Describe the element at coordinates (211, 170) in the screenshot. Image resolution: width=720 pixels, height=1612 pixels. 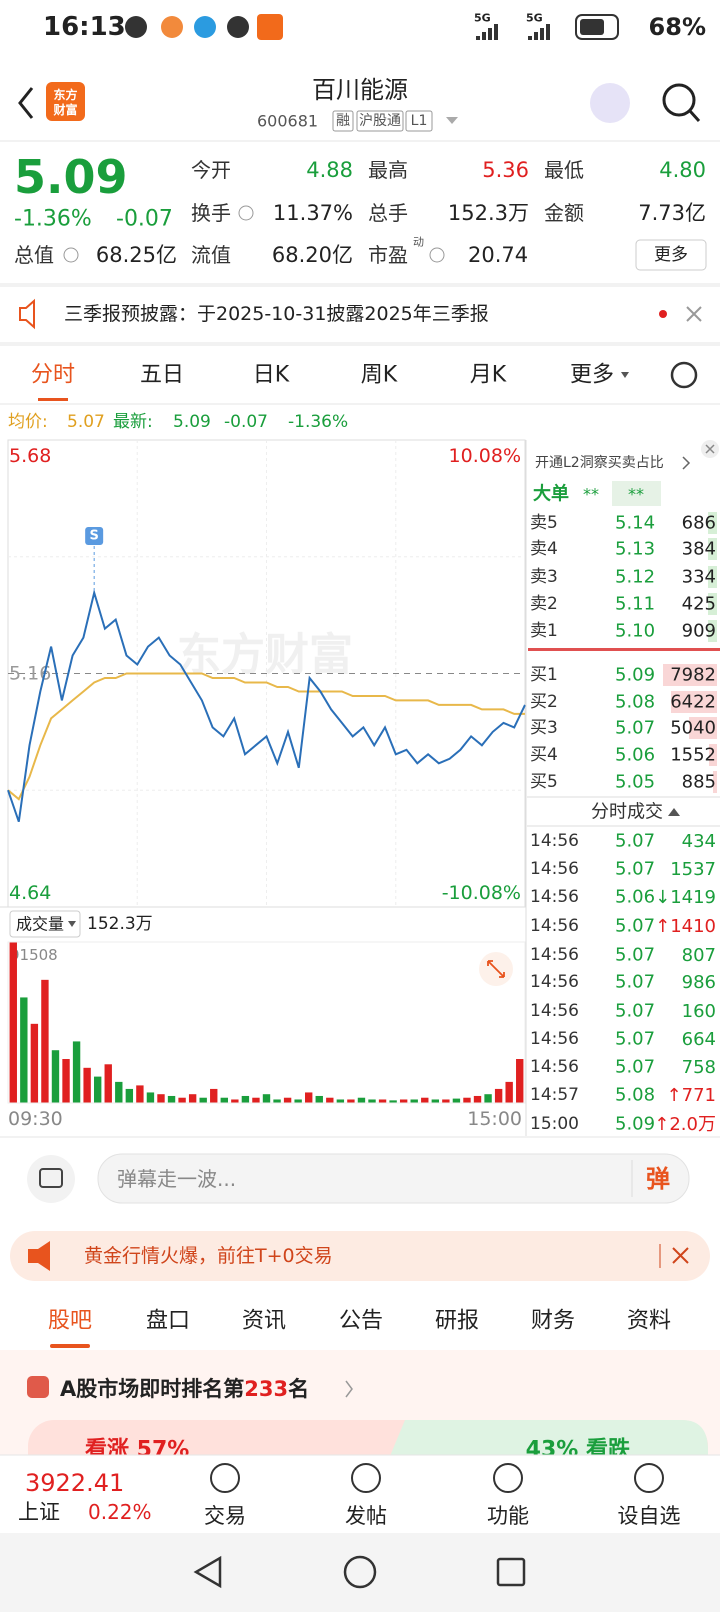
I see `stat-label: 今开` at that location.